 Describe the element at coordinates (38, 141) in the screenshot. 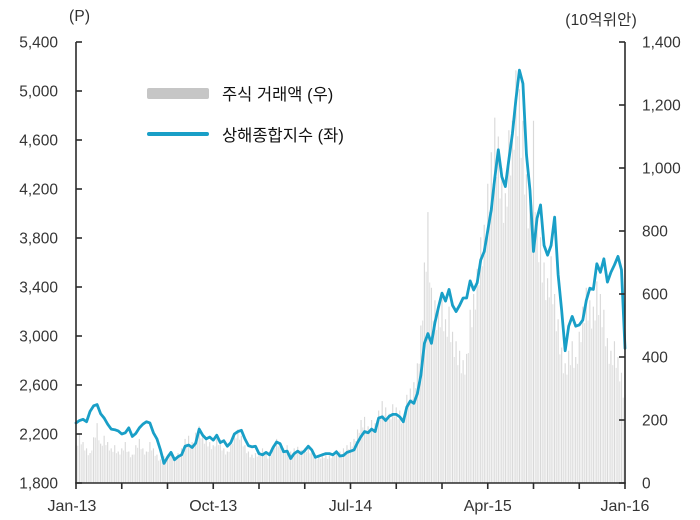

I see `svg-text: 4,600` at that location.